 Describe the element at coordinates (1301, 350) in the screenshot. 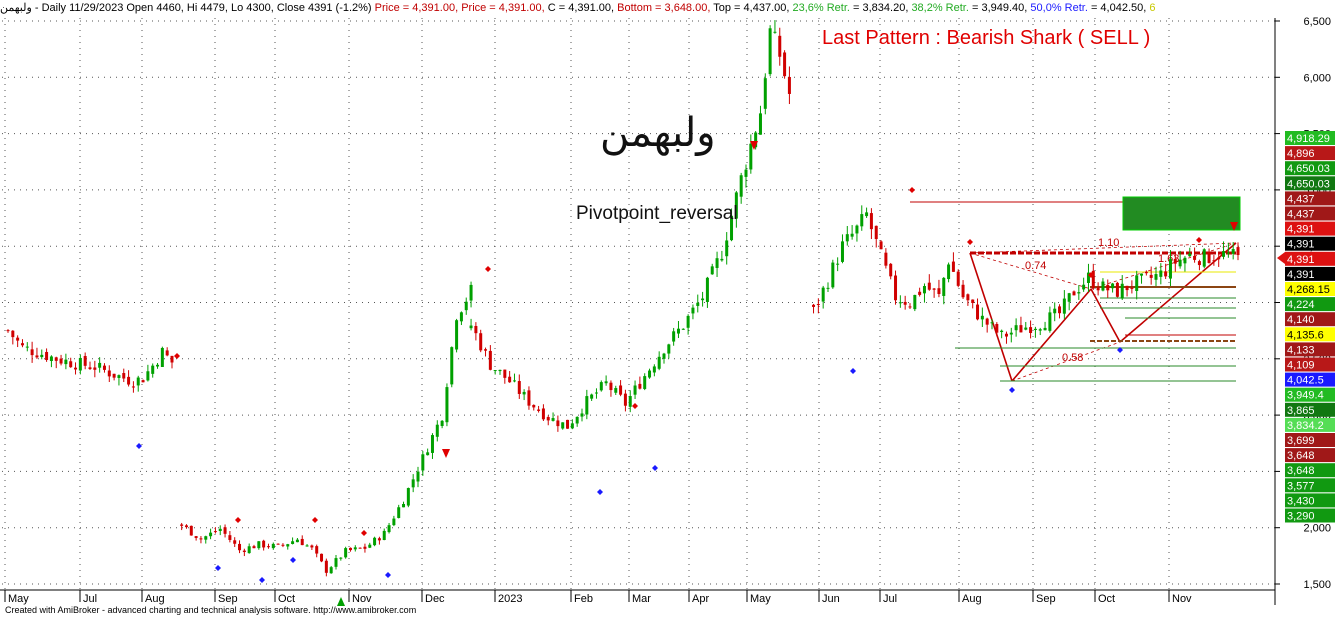

I see `price-tag-label: 4,133` at that location.